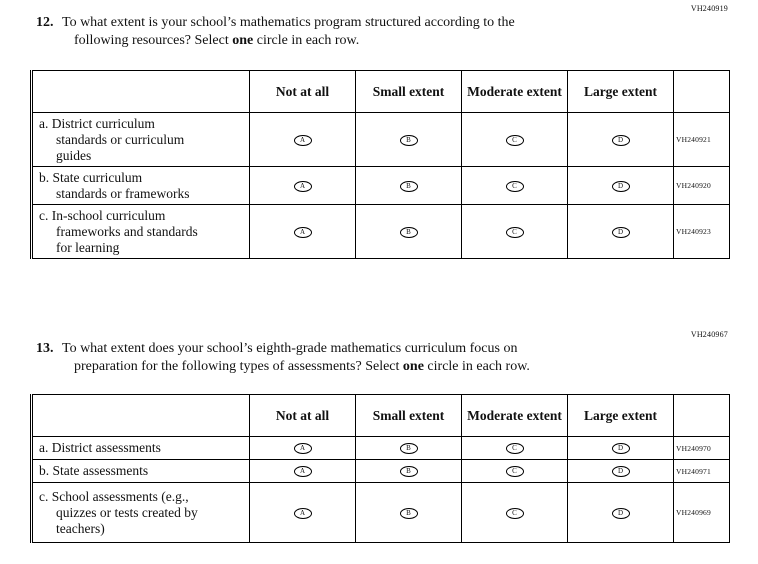 Image resolution: width=758 pixels, height=564 pixels. I want to click on question-number: 13., so click(45, 348).